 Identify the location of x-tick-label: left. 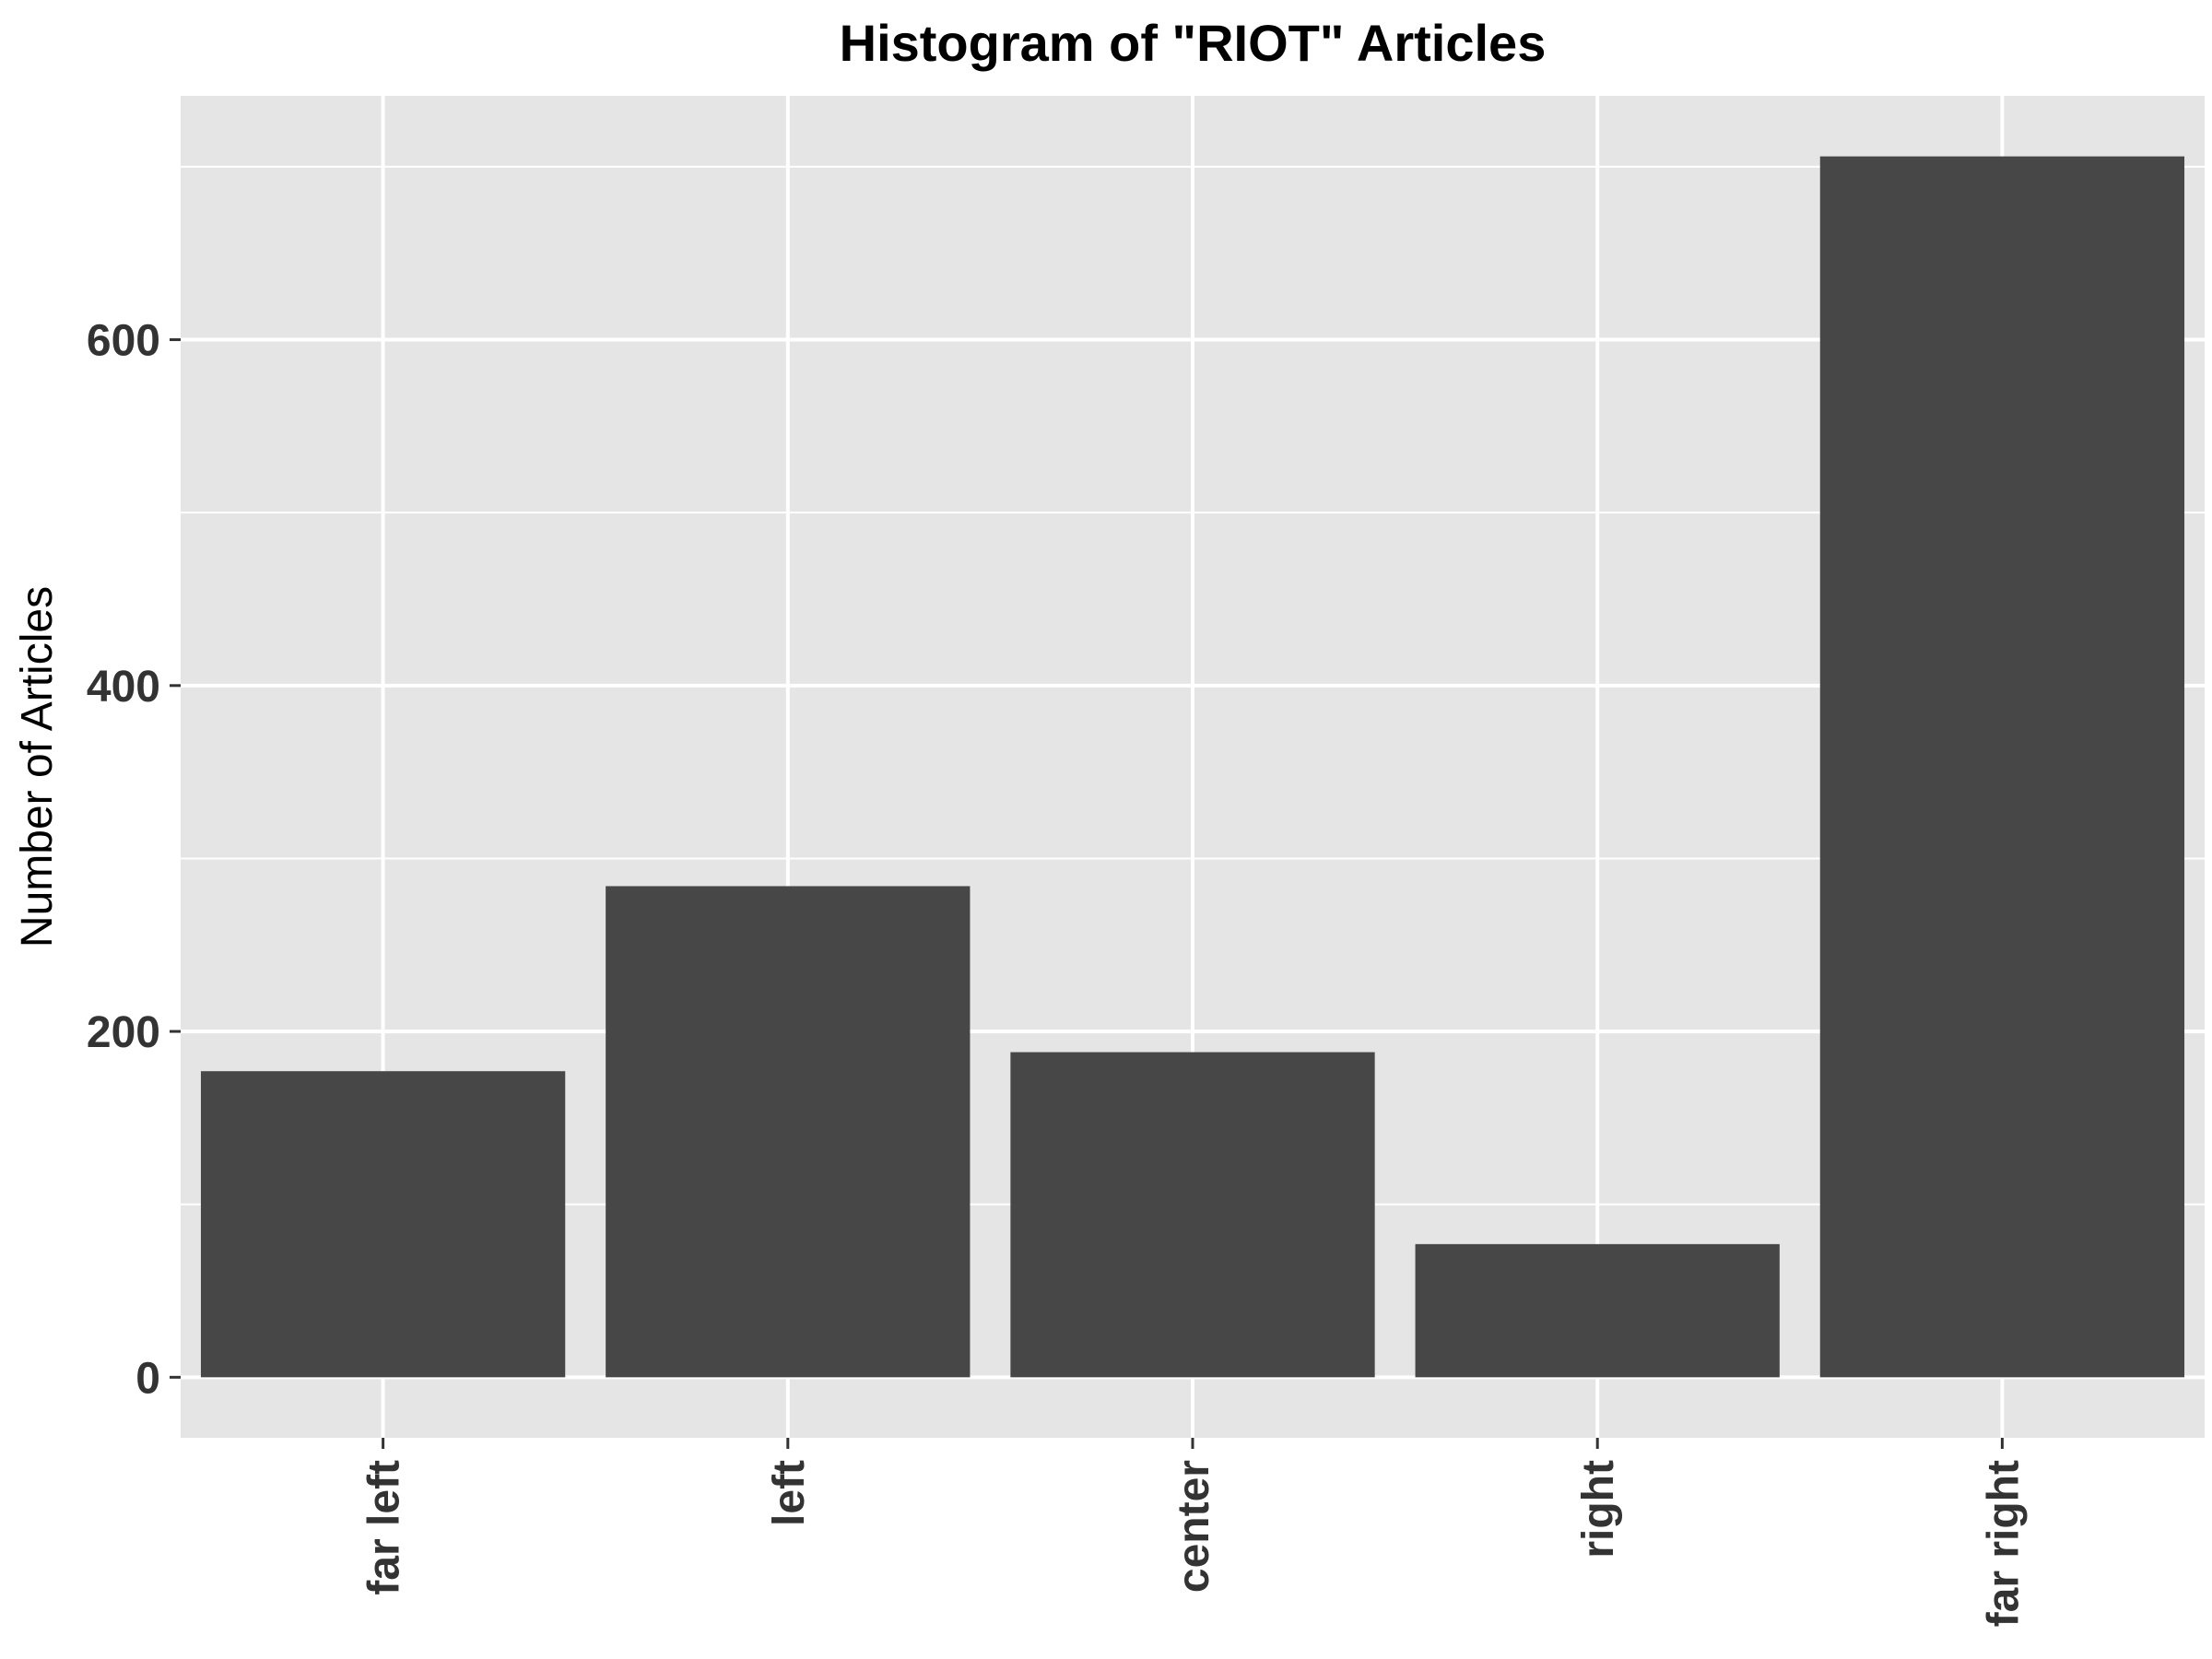
(789, 1493).